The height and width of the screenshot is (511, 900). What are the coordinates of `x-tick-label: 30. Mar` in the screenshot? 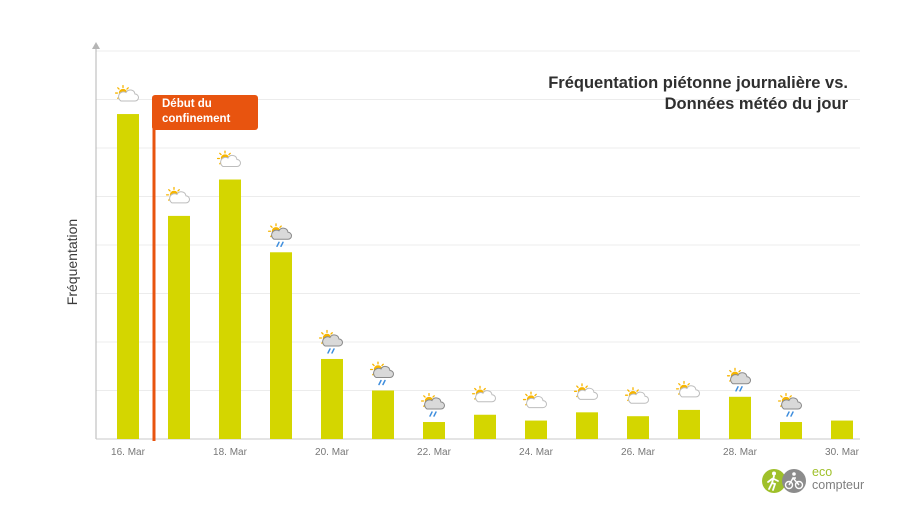 It's located at (842, 452).